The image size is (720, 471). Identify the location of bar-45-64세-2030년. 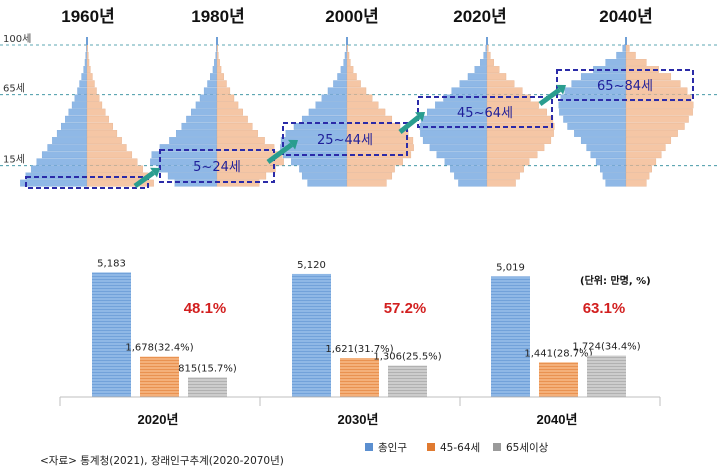
(359, 377).